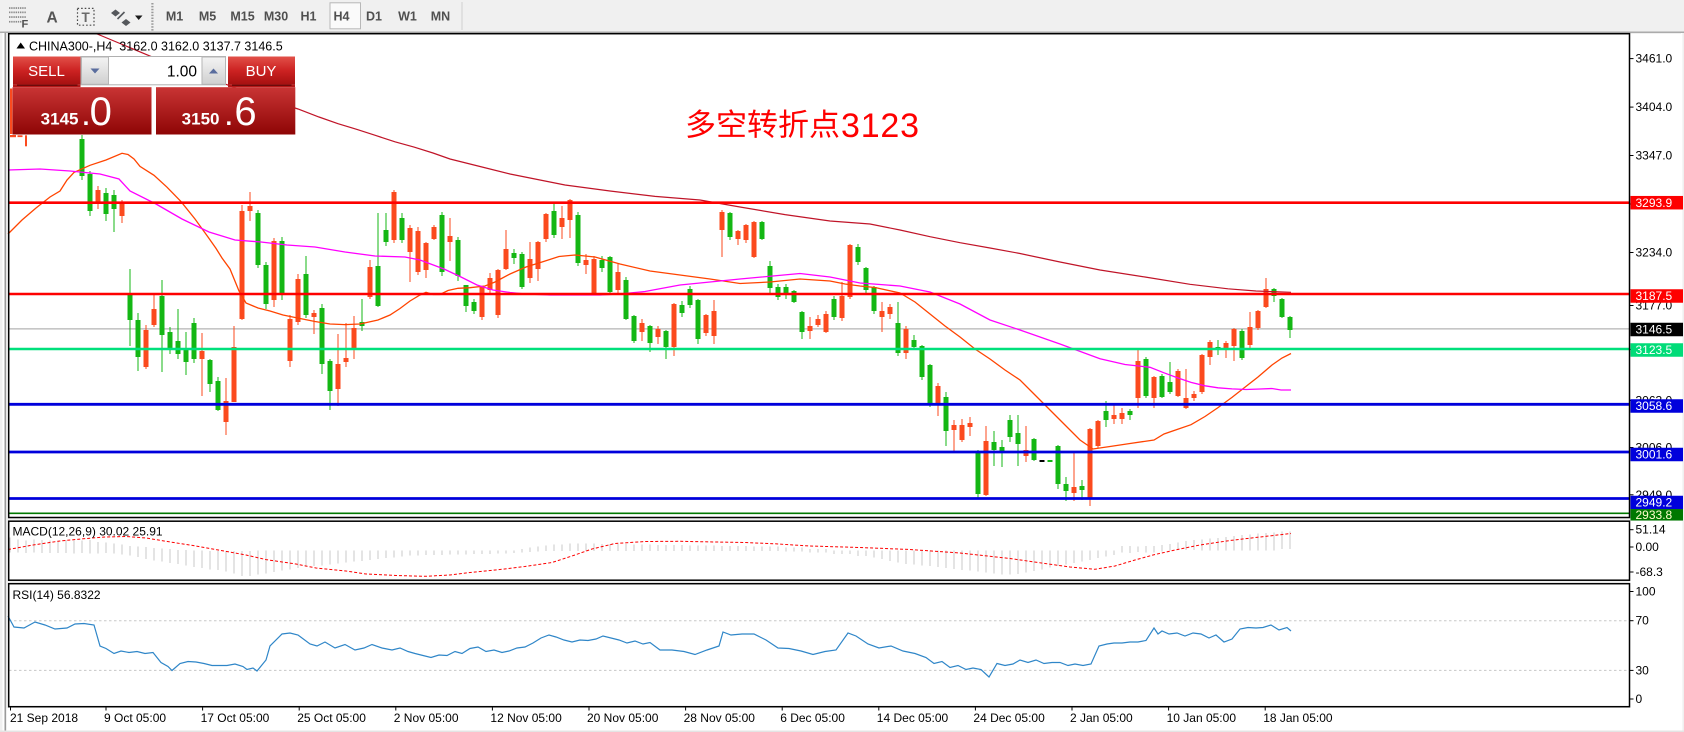 The width and height of the screenshot is (1684, 732). I want to click on svg-text: RSI(14) 56.8322, so click(57, 595).